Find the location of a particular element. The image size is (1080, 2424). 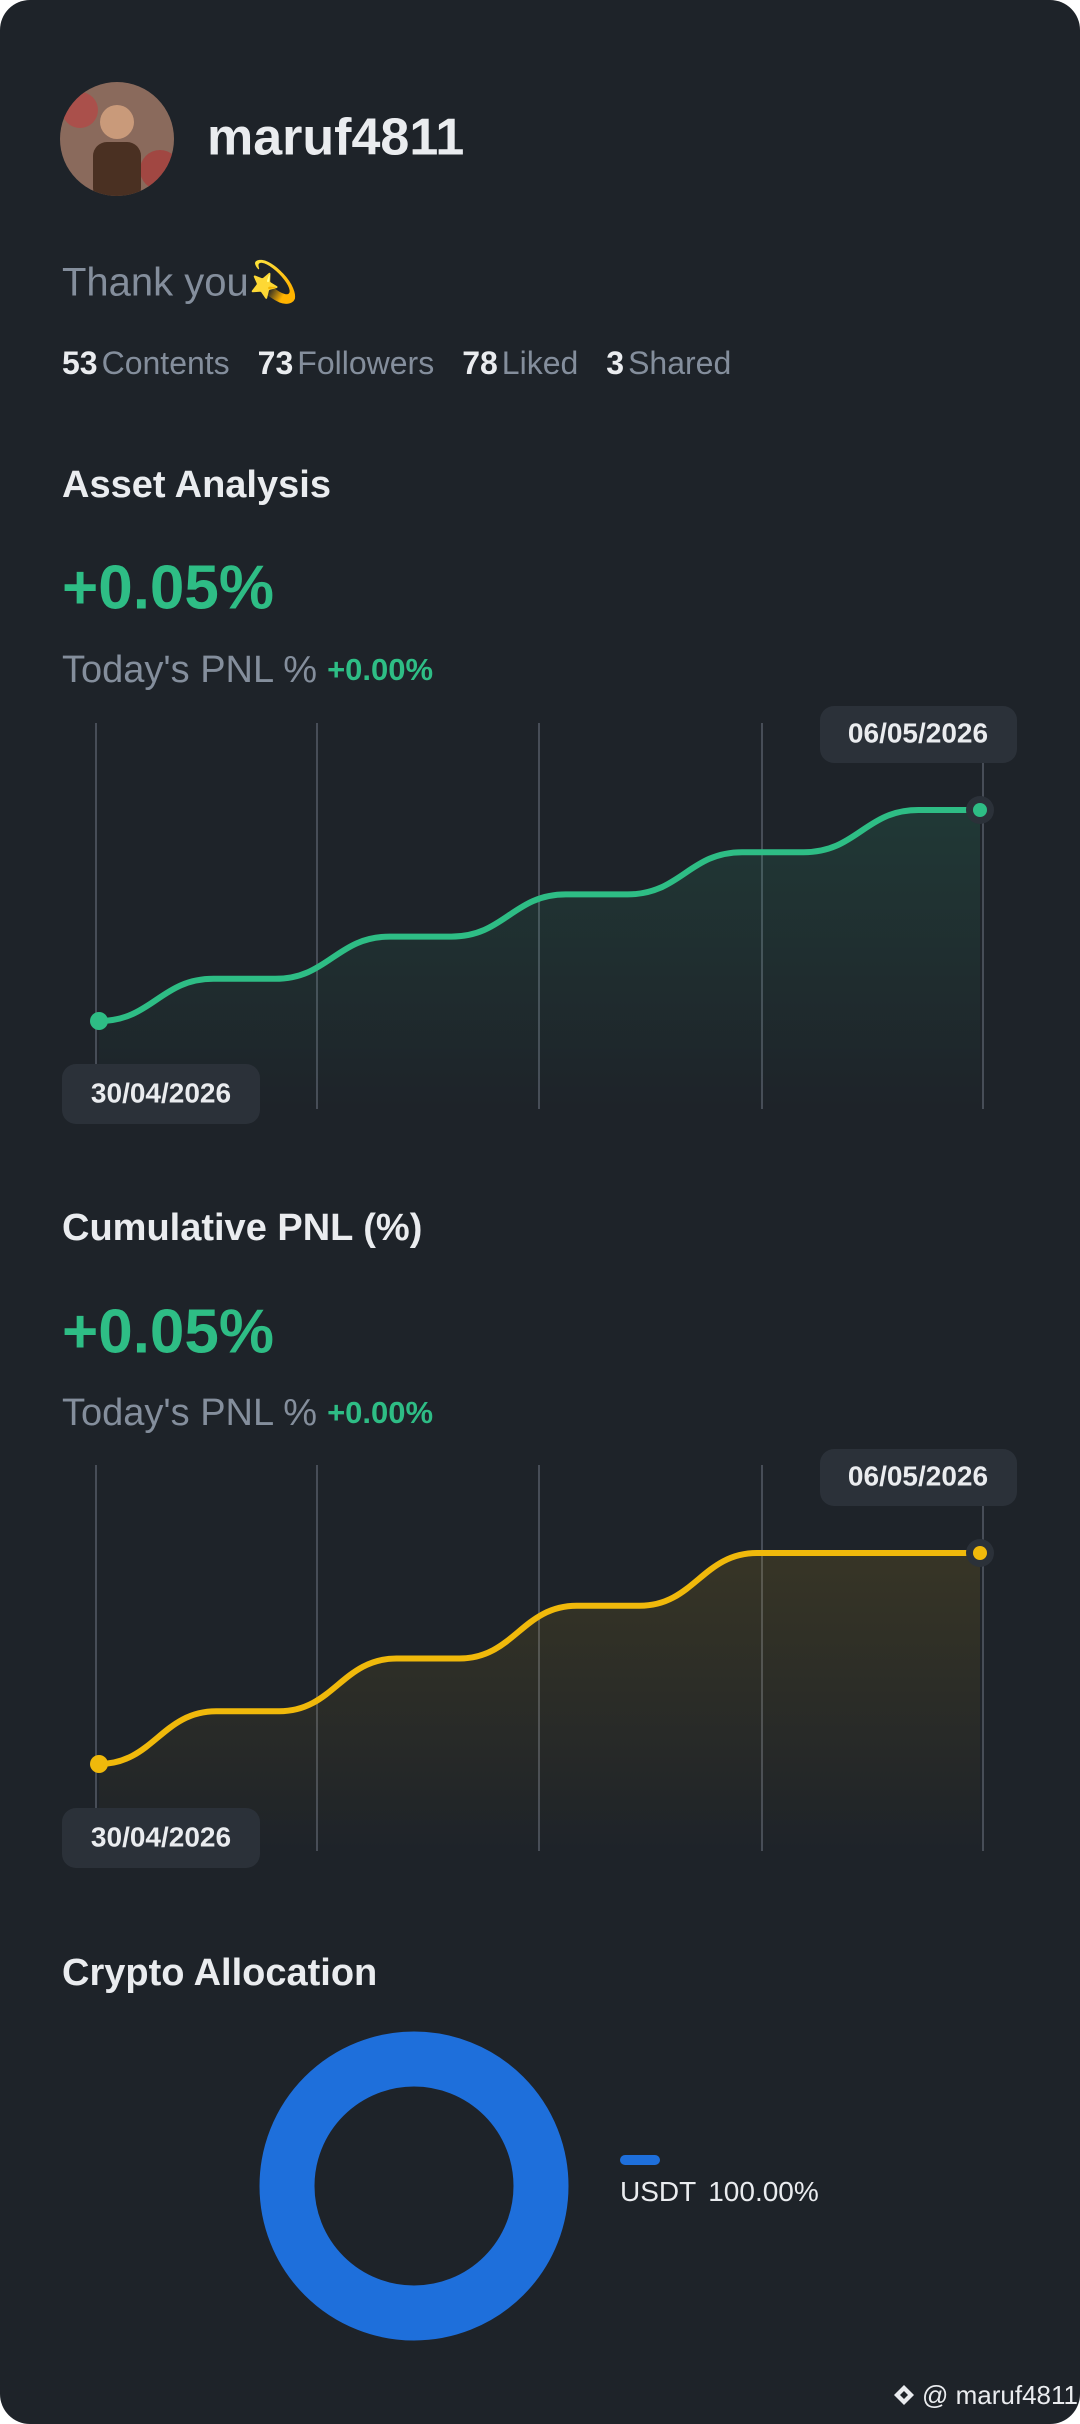

legend-entry: USDT 100.00% is located at coordinates (719, 2191).